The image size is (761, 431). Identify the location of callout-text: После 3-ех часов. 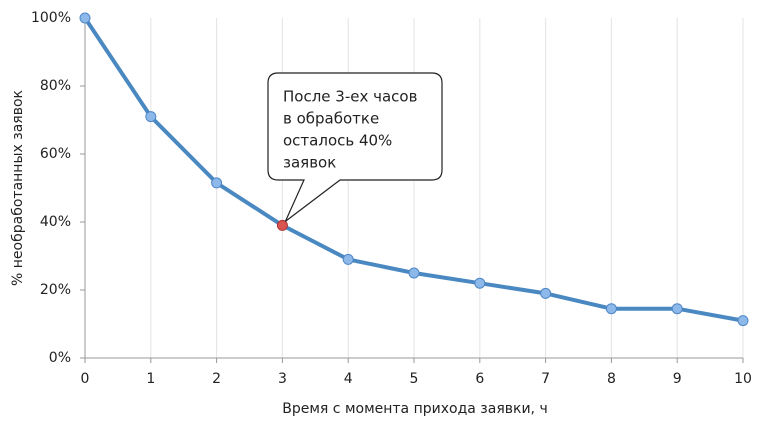
(350, 97).